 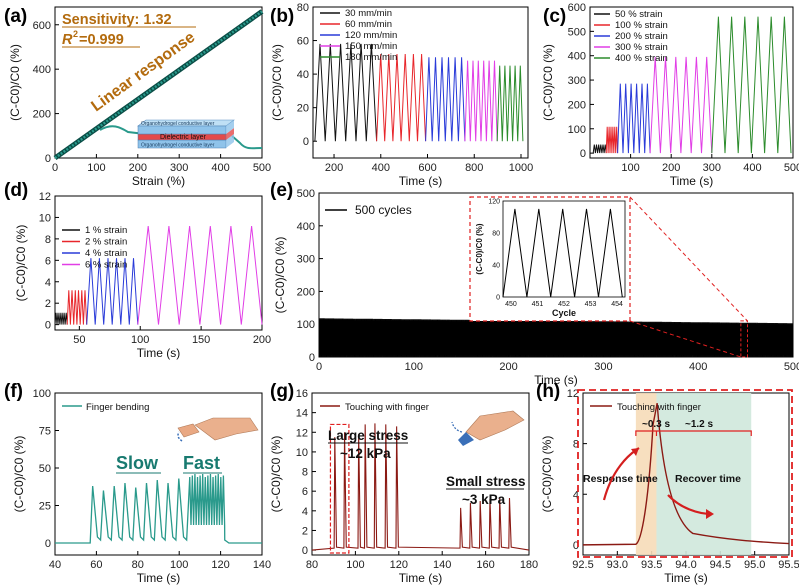 I want to click on inset-y-tick: 0, so click(x=498, y=298).